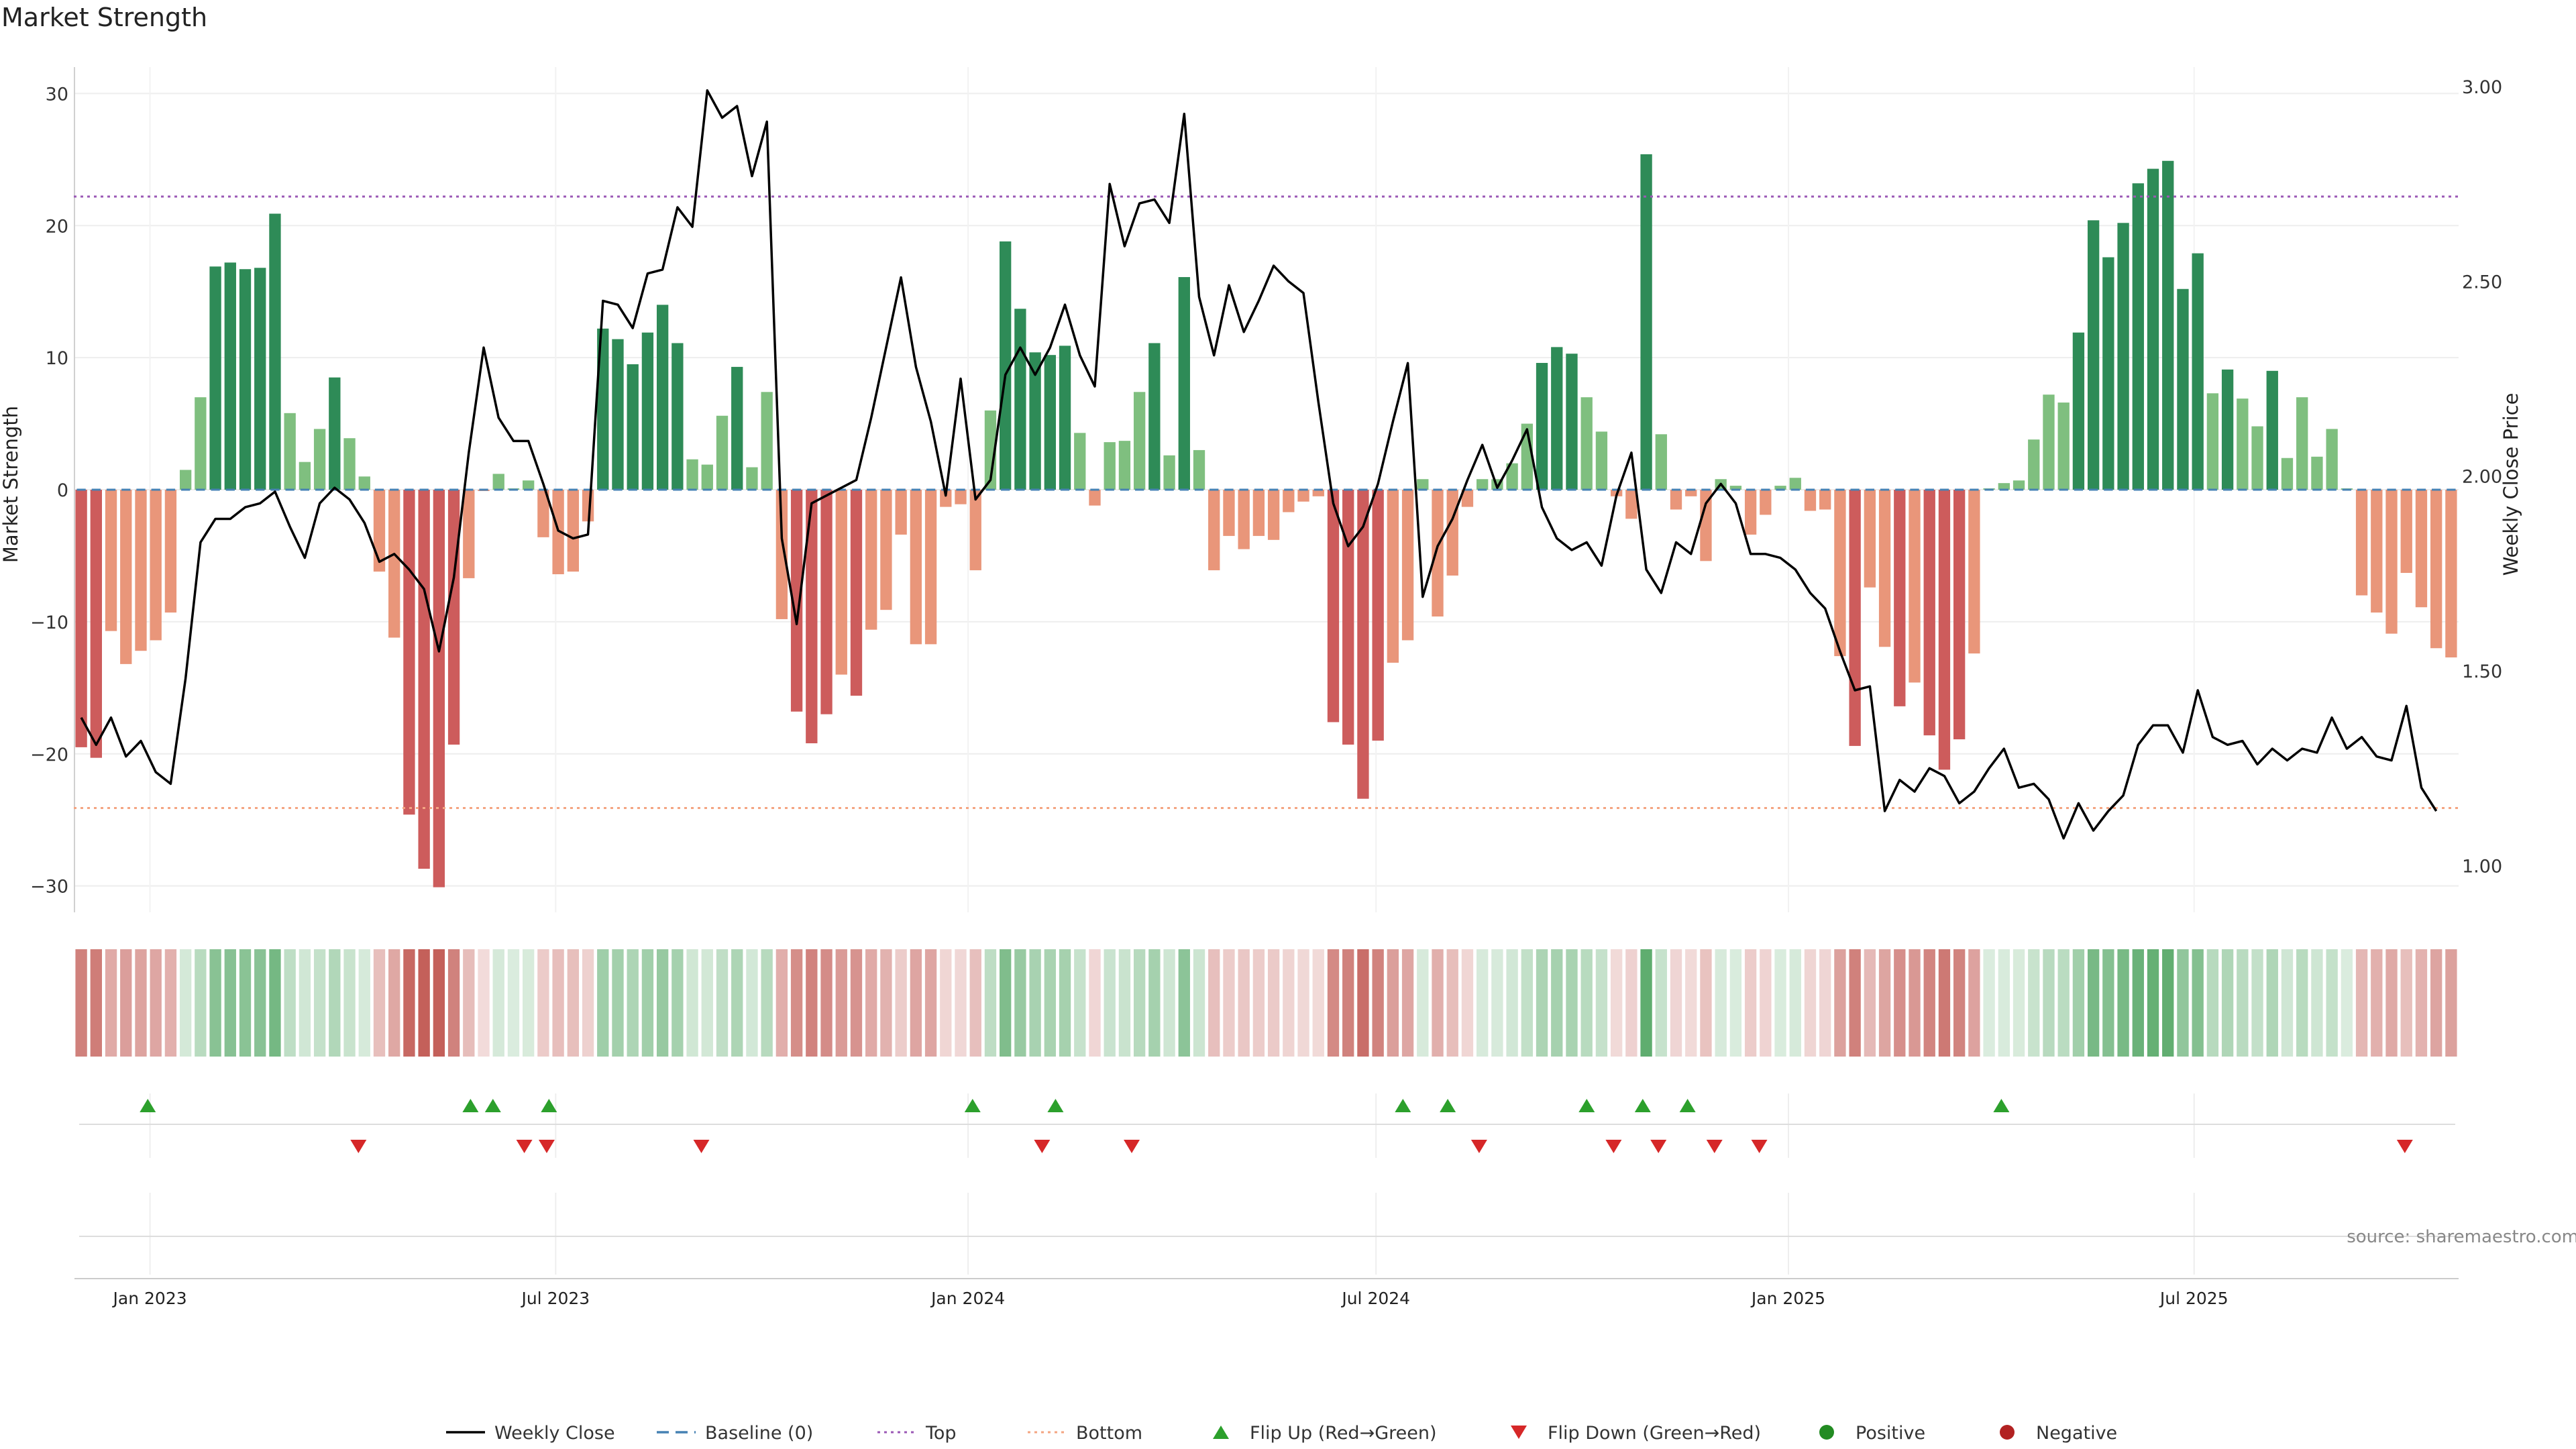 The height and width of the screenshot is (1449, 2576). What do you see at coordinates (1375, 1298) in the screenshot?
I see `x-tick-label: Jul 2024` at bounding box center [1375, 1298].